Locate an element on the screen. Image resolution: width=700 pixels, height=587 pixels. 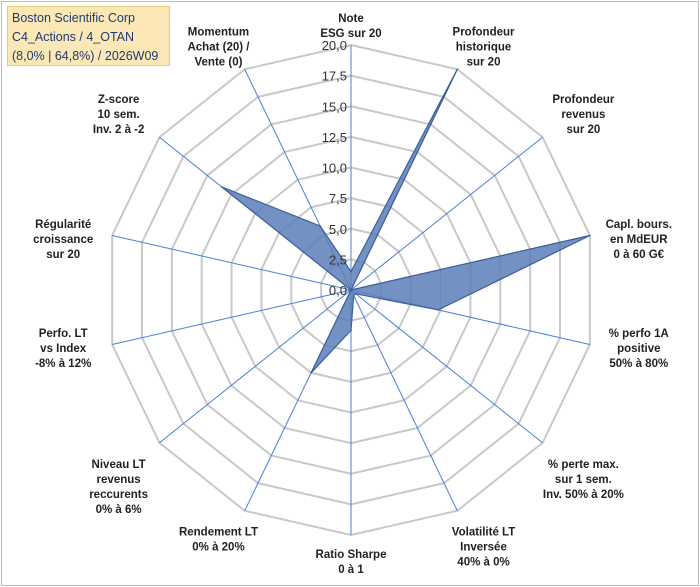
axis-label-line: Régularité is located at coordinates (63, 225).